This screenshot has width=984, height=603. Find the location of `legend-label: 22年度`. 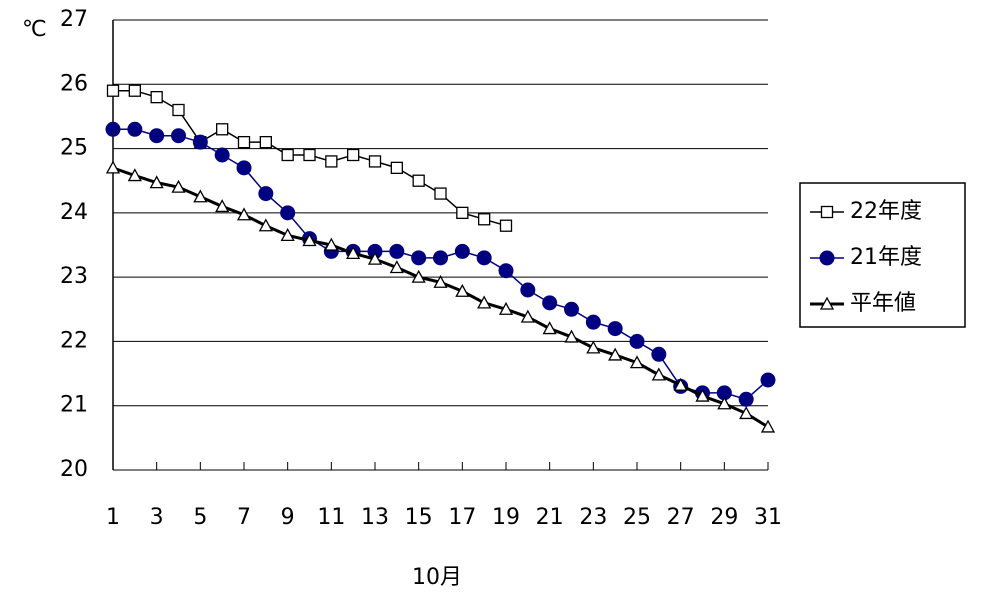

legend-label: 22年度 is located at coordinates (886, 211).